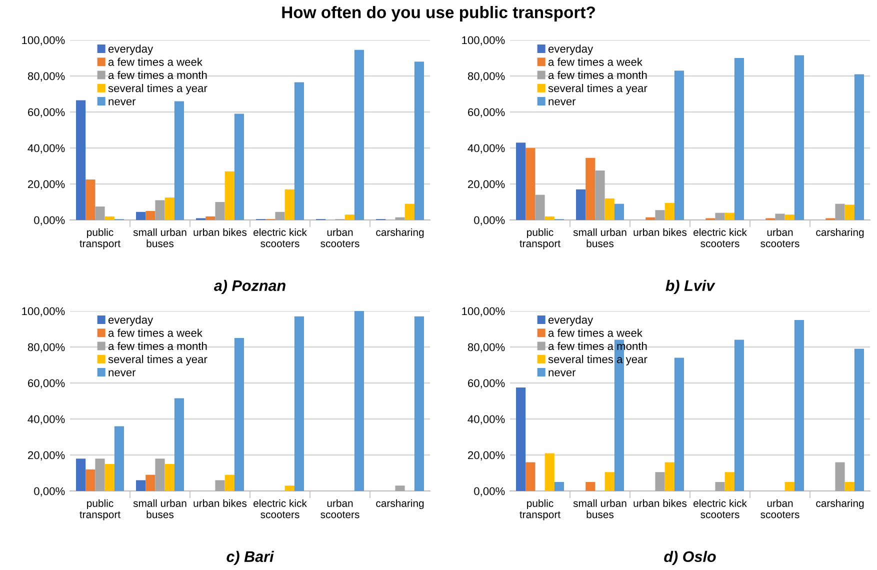 Image resolution: width=877 pixels, height=570 pixels. What do you see at coordinates (690, 558) in the screenshot?
I see `x-axis-title: d) Oslo` at bounding box center [690, 558].